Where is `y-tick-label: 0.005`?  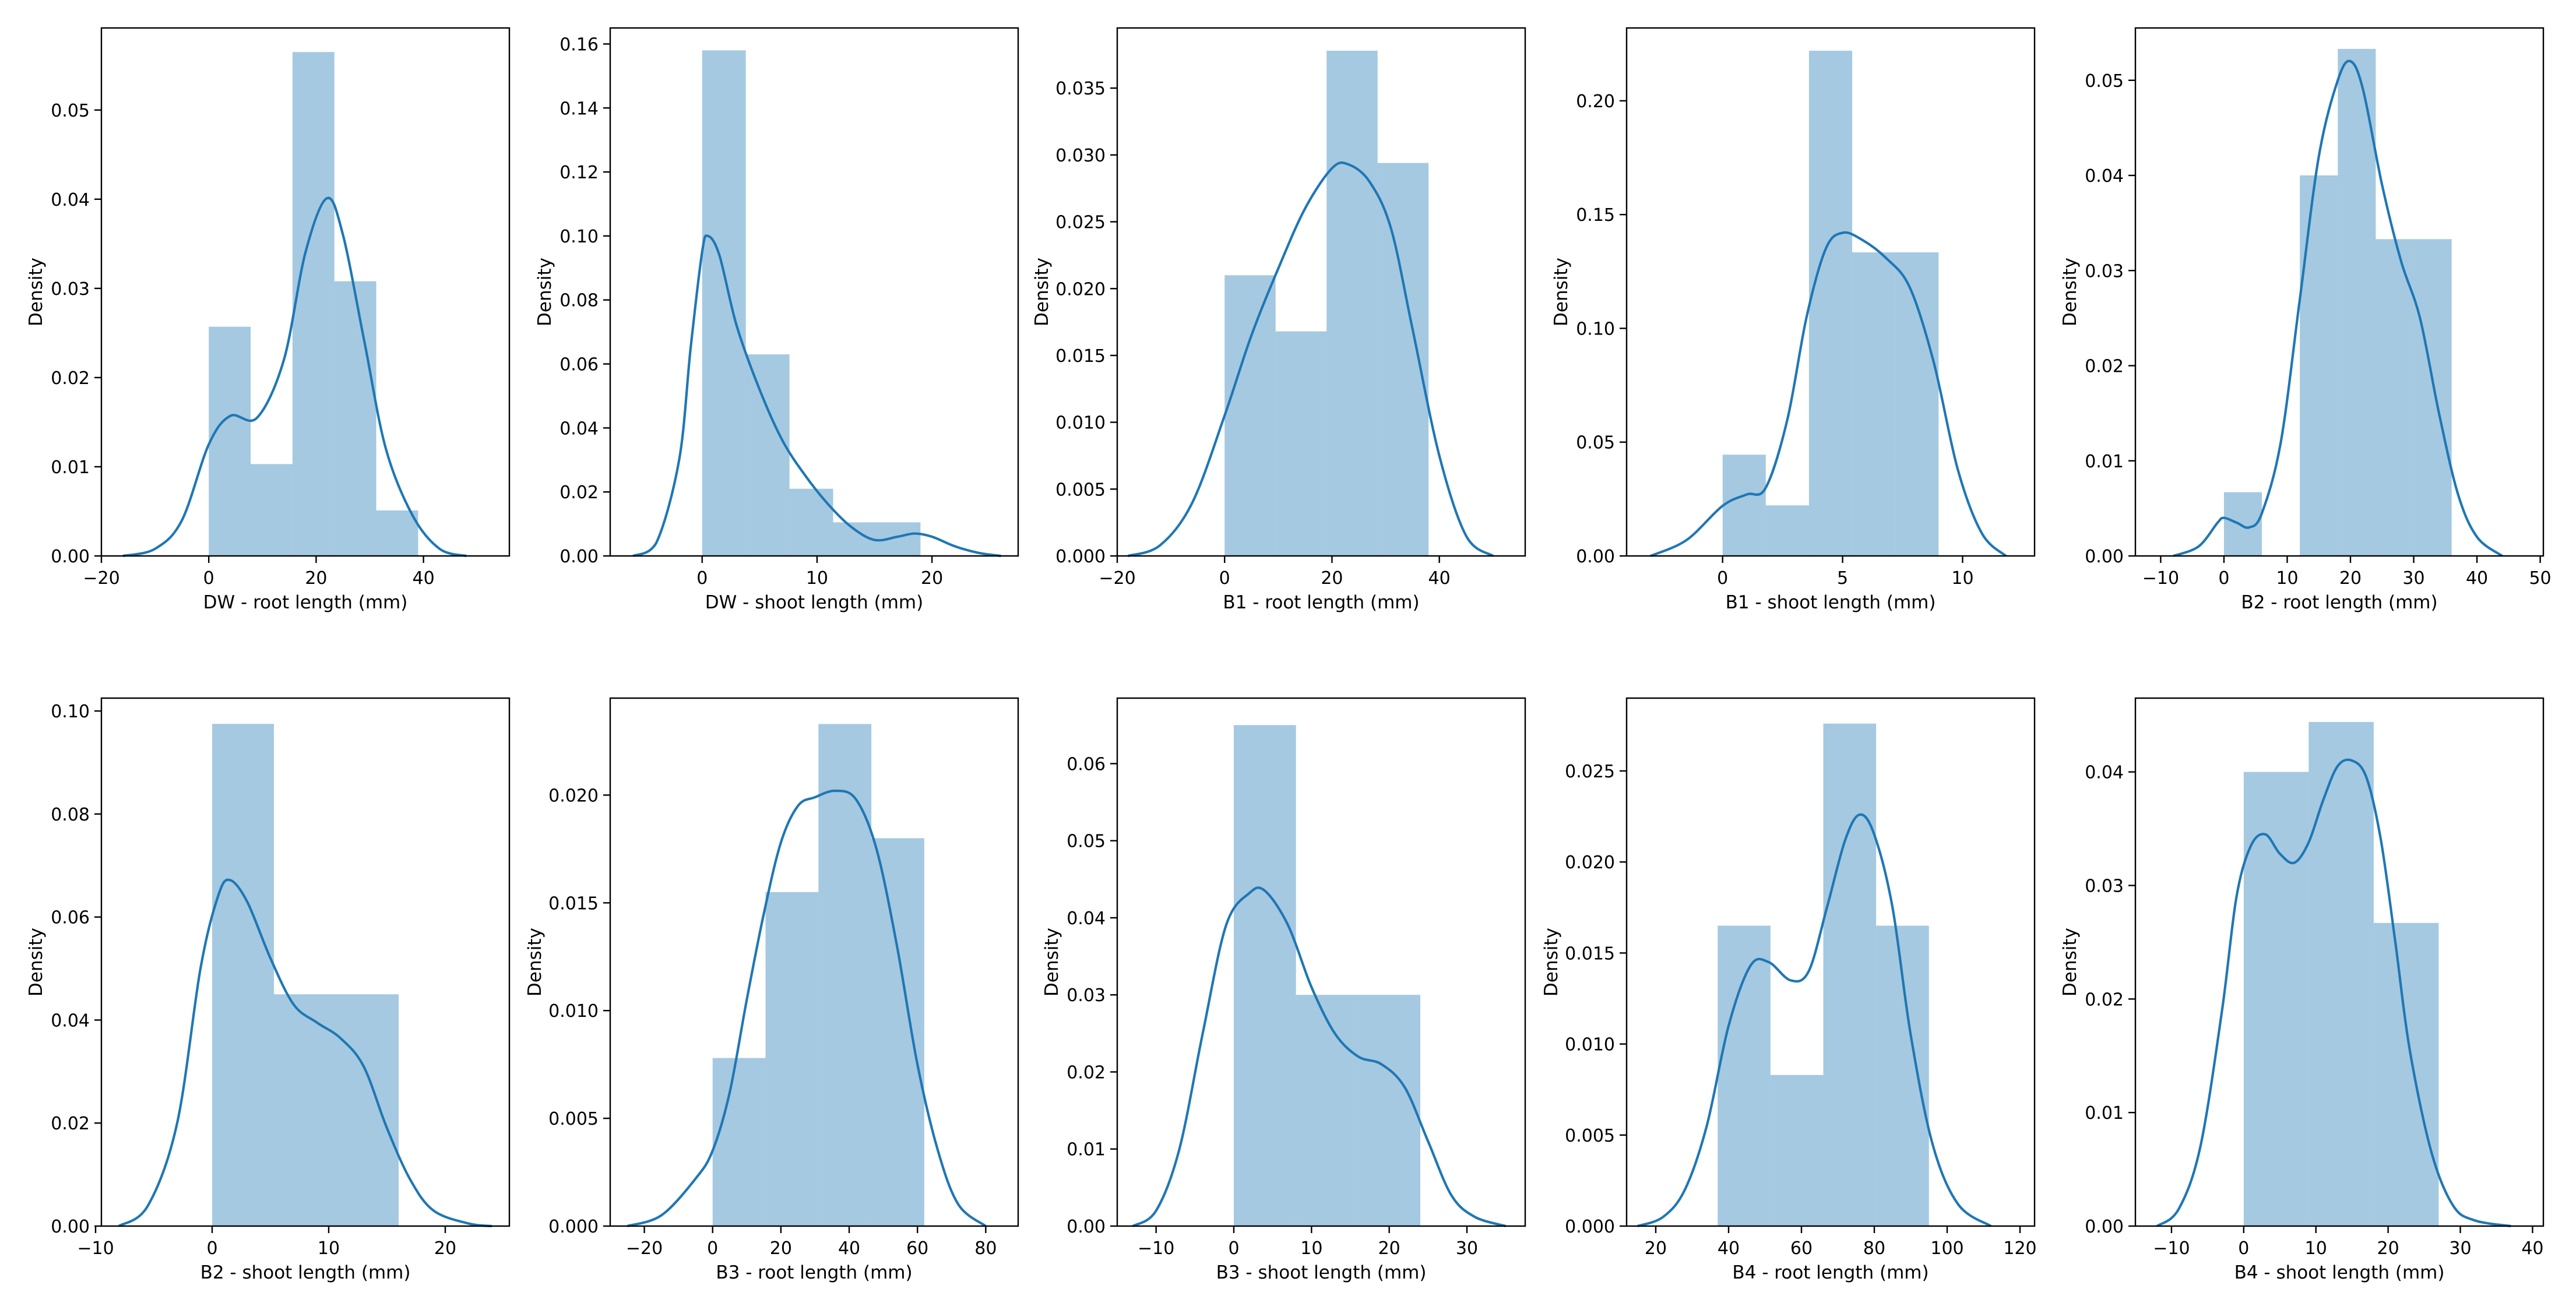
y-tick-label: 0.005 is located at coordinates (1081, 490).